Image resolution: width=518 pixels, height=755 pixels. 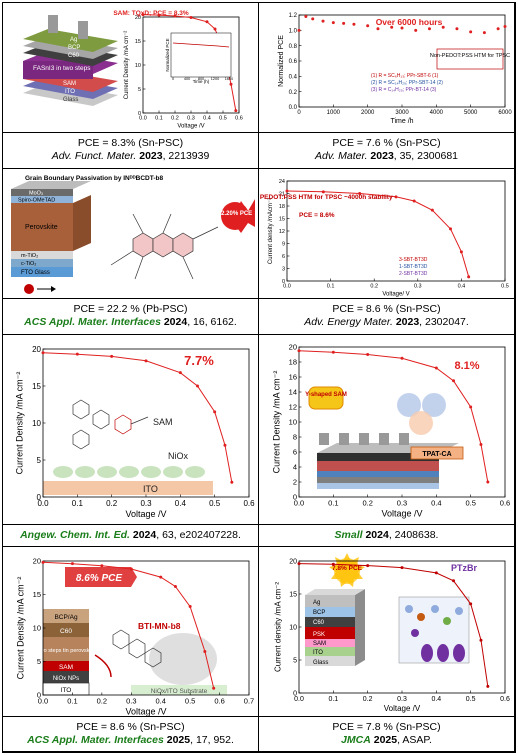 What do you see at coordinates (407, 322) in the screenshot?
I see `year-4: 2023` at bounding box center [407, 322].